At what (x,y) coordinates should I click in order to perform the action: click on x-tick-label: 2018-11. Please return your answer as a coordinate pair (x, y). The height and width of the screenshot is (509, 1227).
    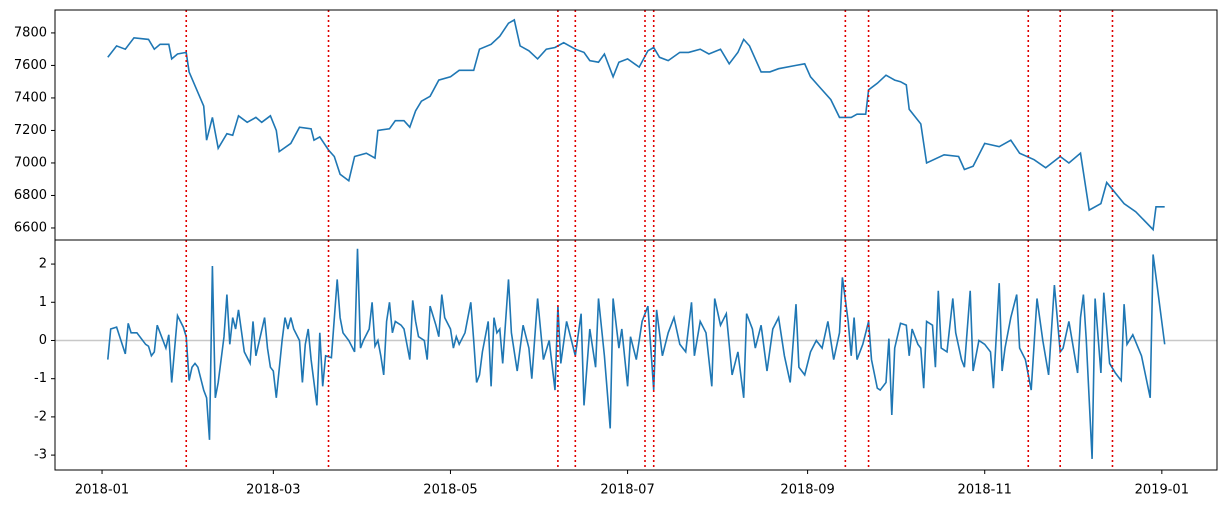
    Looking at the image, I should click on (985, 490).